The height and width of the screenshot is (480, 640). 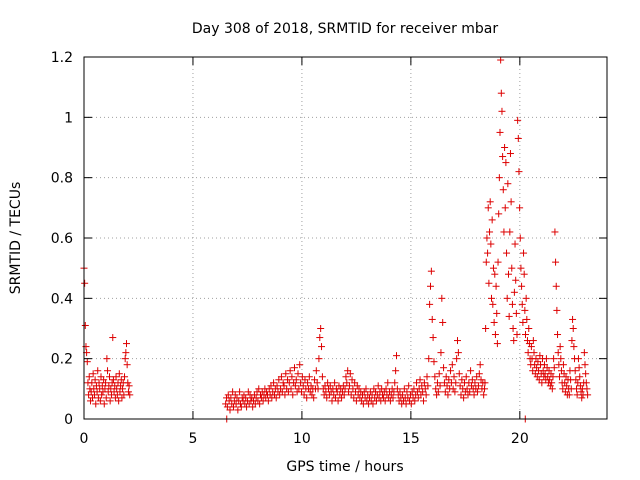 I want to click on x-tick-label: 15, so click(x=411, y=439).